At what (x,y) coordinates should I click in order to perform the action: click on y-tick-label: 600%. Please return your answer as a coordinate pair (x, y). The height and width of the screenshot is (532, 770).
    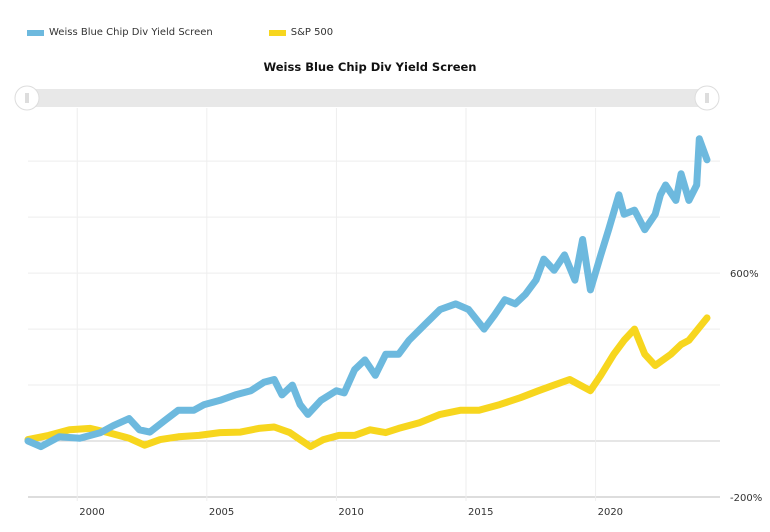
    Looking at the image, I should click on (744, 274).